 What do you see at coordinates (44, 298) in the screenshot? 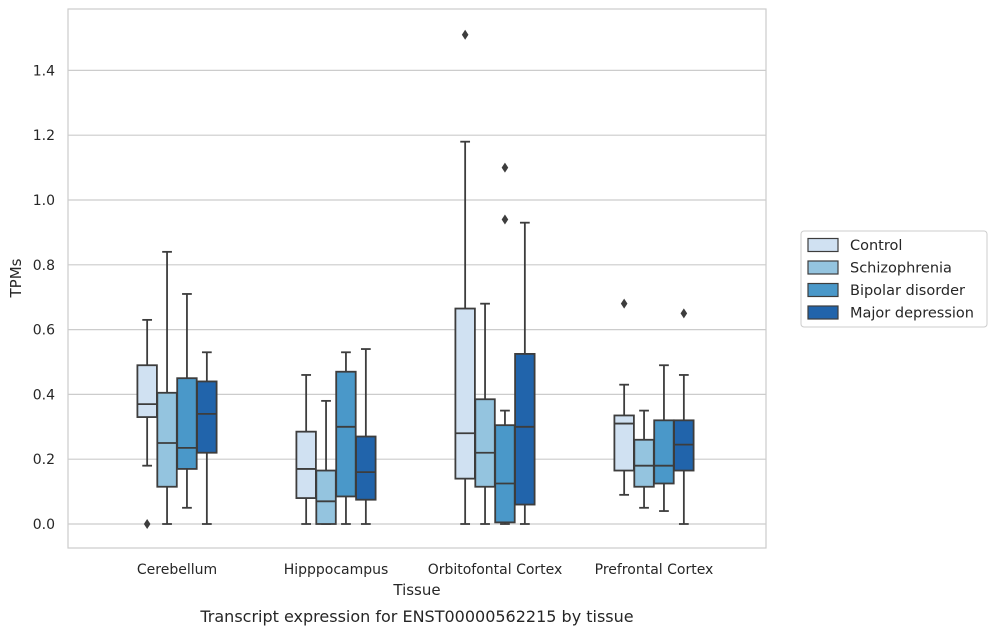
I see `y-tick-labels: 0.0 0.2 0.4 0.6 0.8 1.0 1.2 1.4` at bounding box center [44, 298].